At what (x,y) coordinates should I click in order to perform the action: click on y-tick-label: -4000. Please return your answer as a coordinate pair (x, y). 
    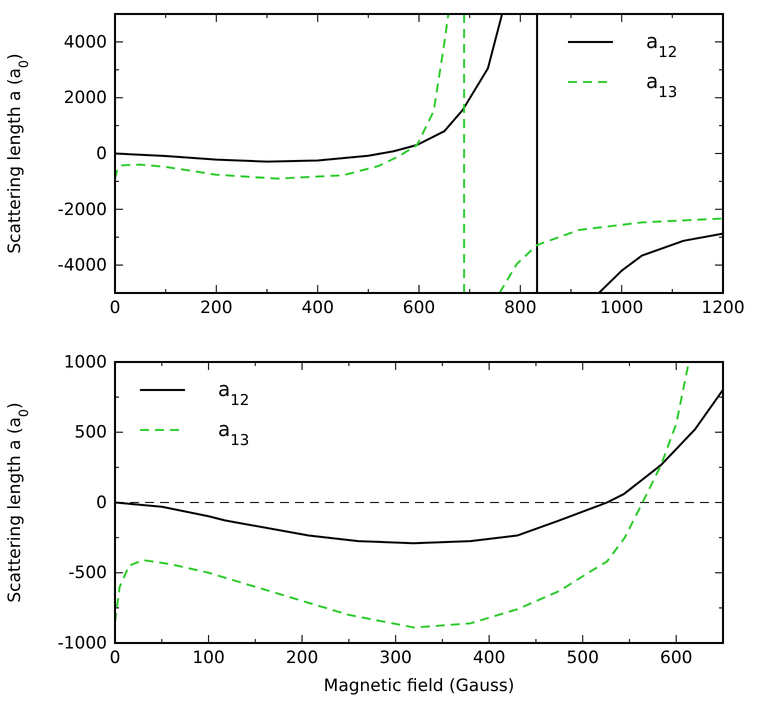
    Looking at the image, I should click on (82, 266).